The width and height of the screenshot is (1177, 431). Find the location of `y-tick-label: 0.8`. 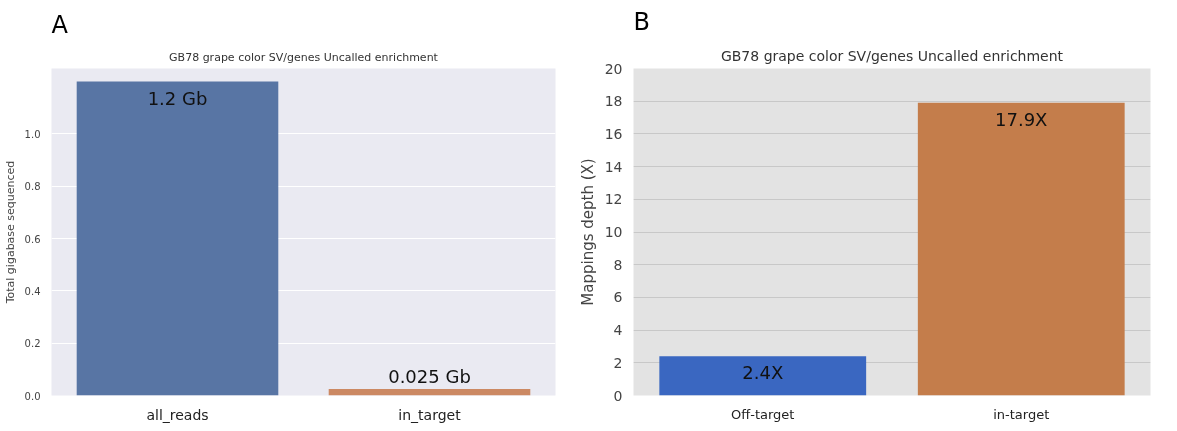

y-tick-label: 0.8 is located at coordinates (32, 187).